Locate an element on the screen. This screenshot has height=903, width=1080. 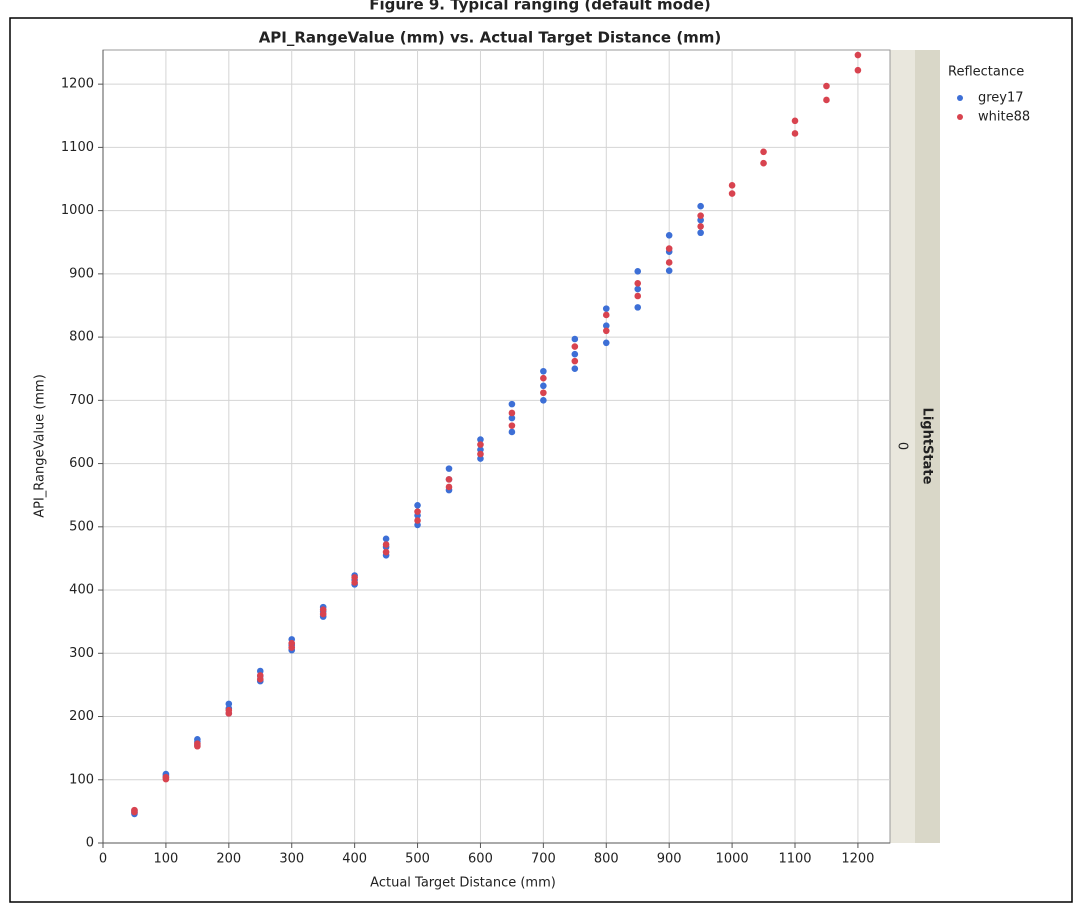
legend-label: white88 is located at coordinates (1004, 117).